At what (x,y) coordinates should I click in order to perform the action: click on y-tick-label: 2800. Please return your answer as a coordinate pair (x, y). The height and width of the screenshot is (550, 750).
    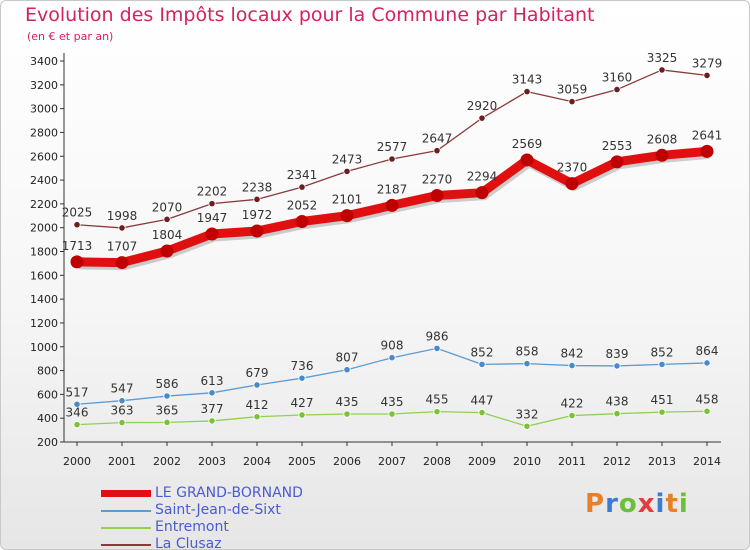
    Looking at the image, I should click on (44, 132).